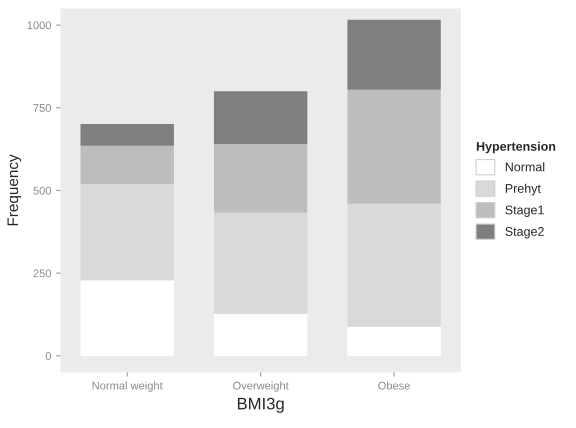  I want to click on y-tick-label: 750, so click(42, 108).